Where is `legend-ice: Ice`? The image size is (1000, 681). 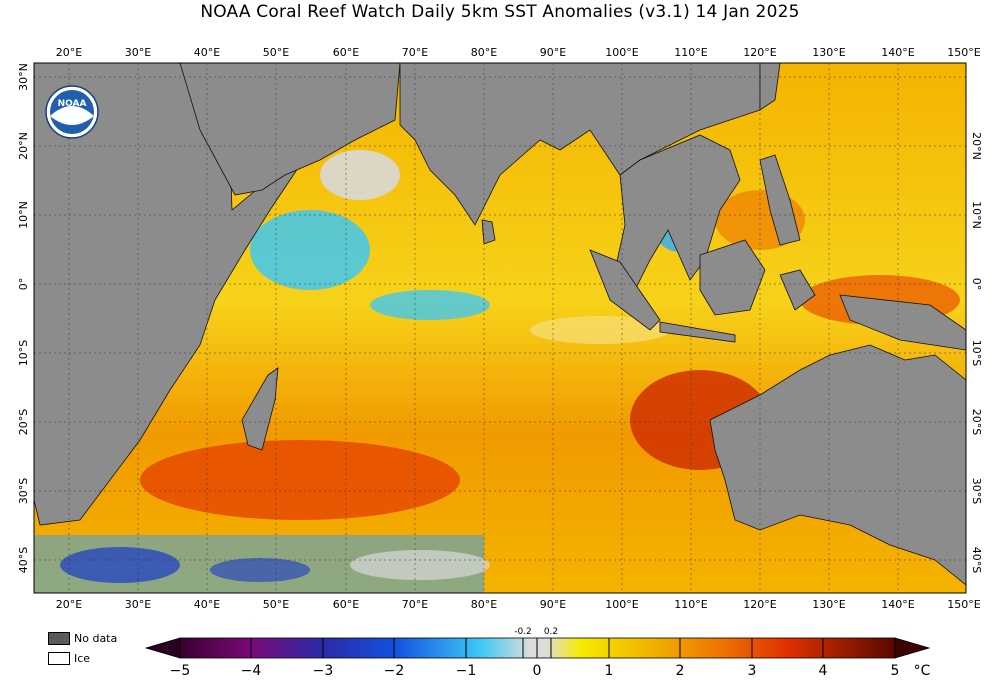 legend-ice: Ice is located at coordinates (69, 658).